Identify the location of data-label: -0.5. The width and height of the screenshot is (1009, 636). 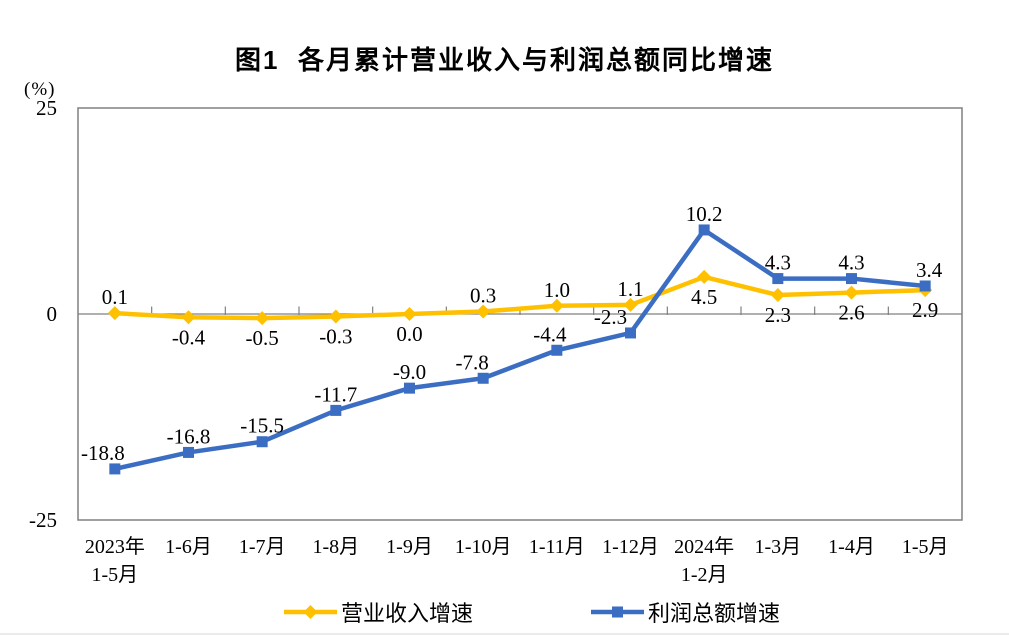
(262, 338).